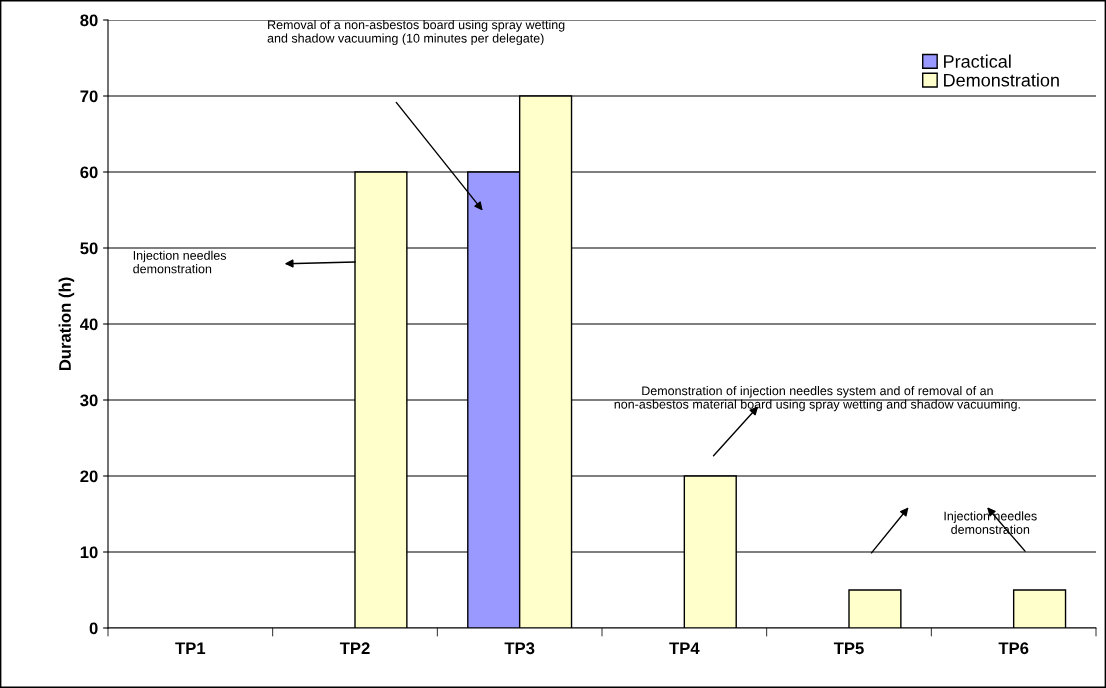  Describe the element at coordinates (89, 96) in the screenshot. I see `y-tick-label: 70` at that location.